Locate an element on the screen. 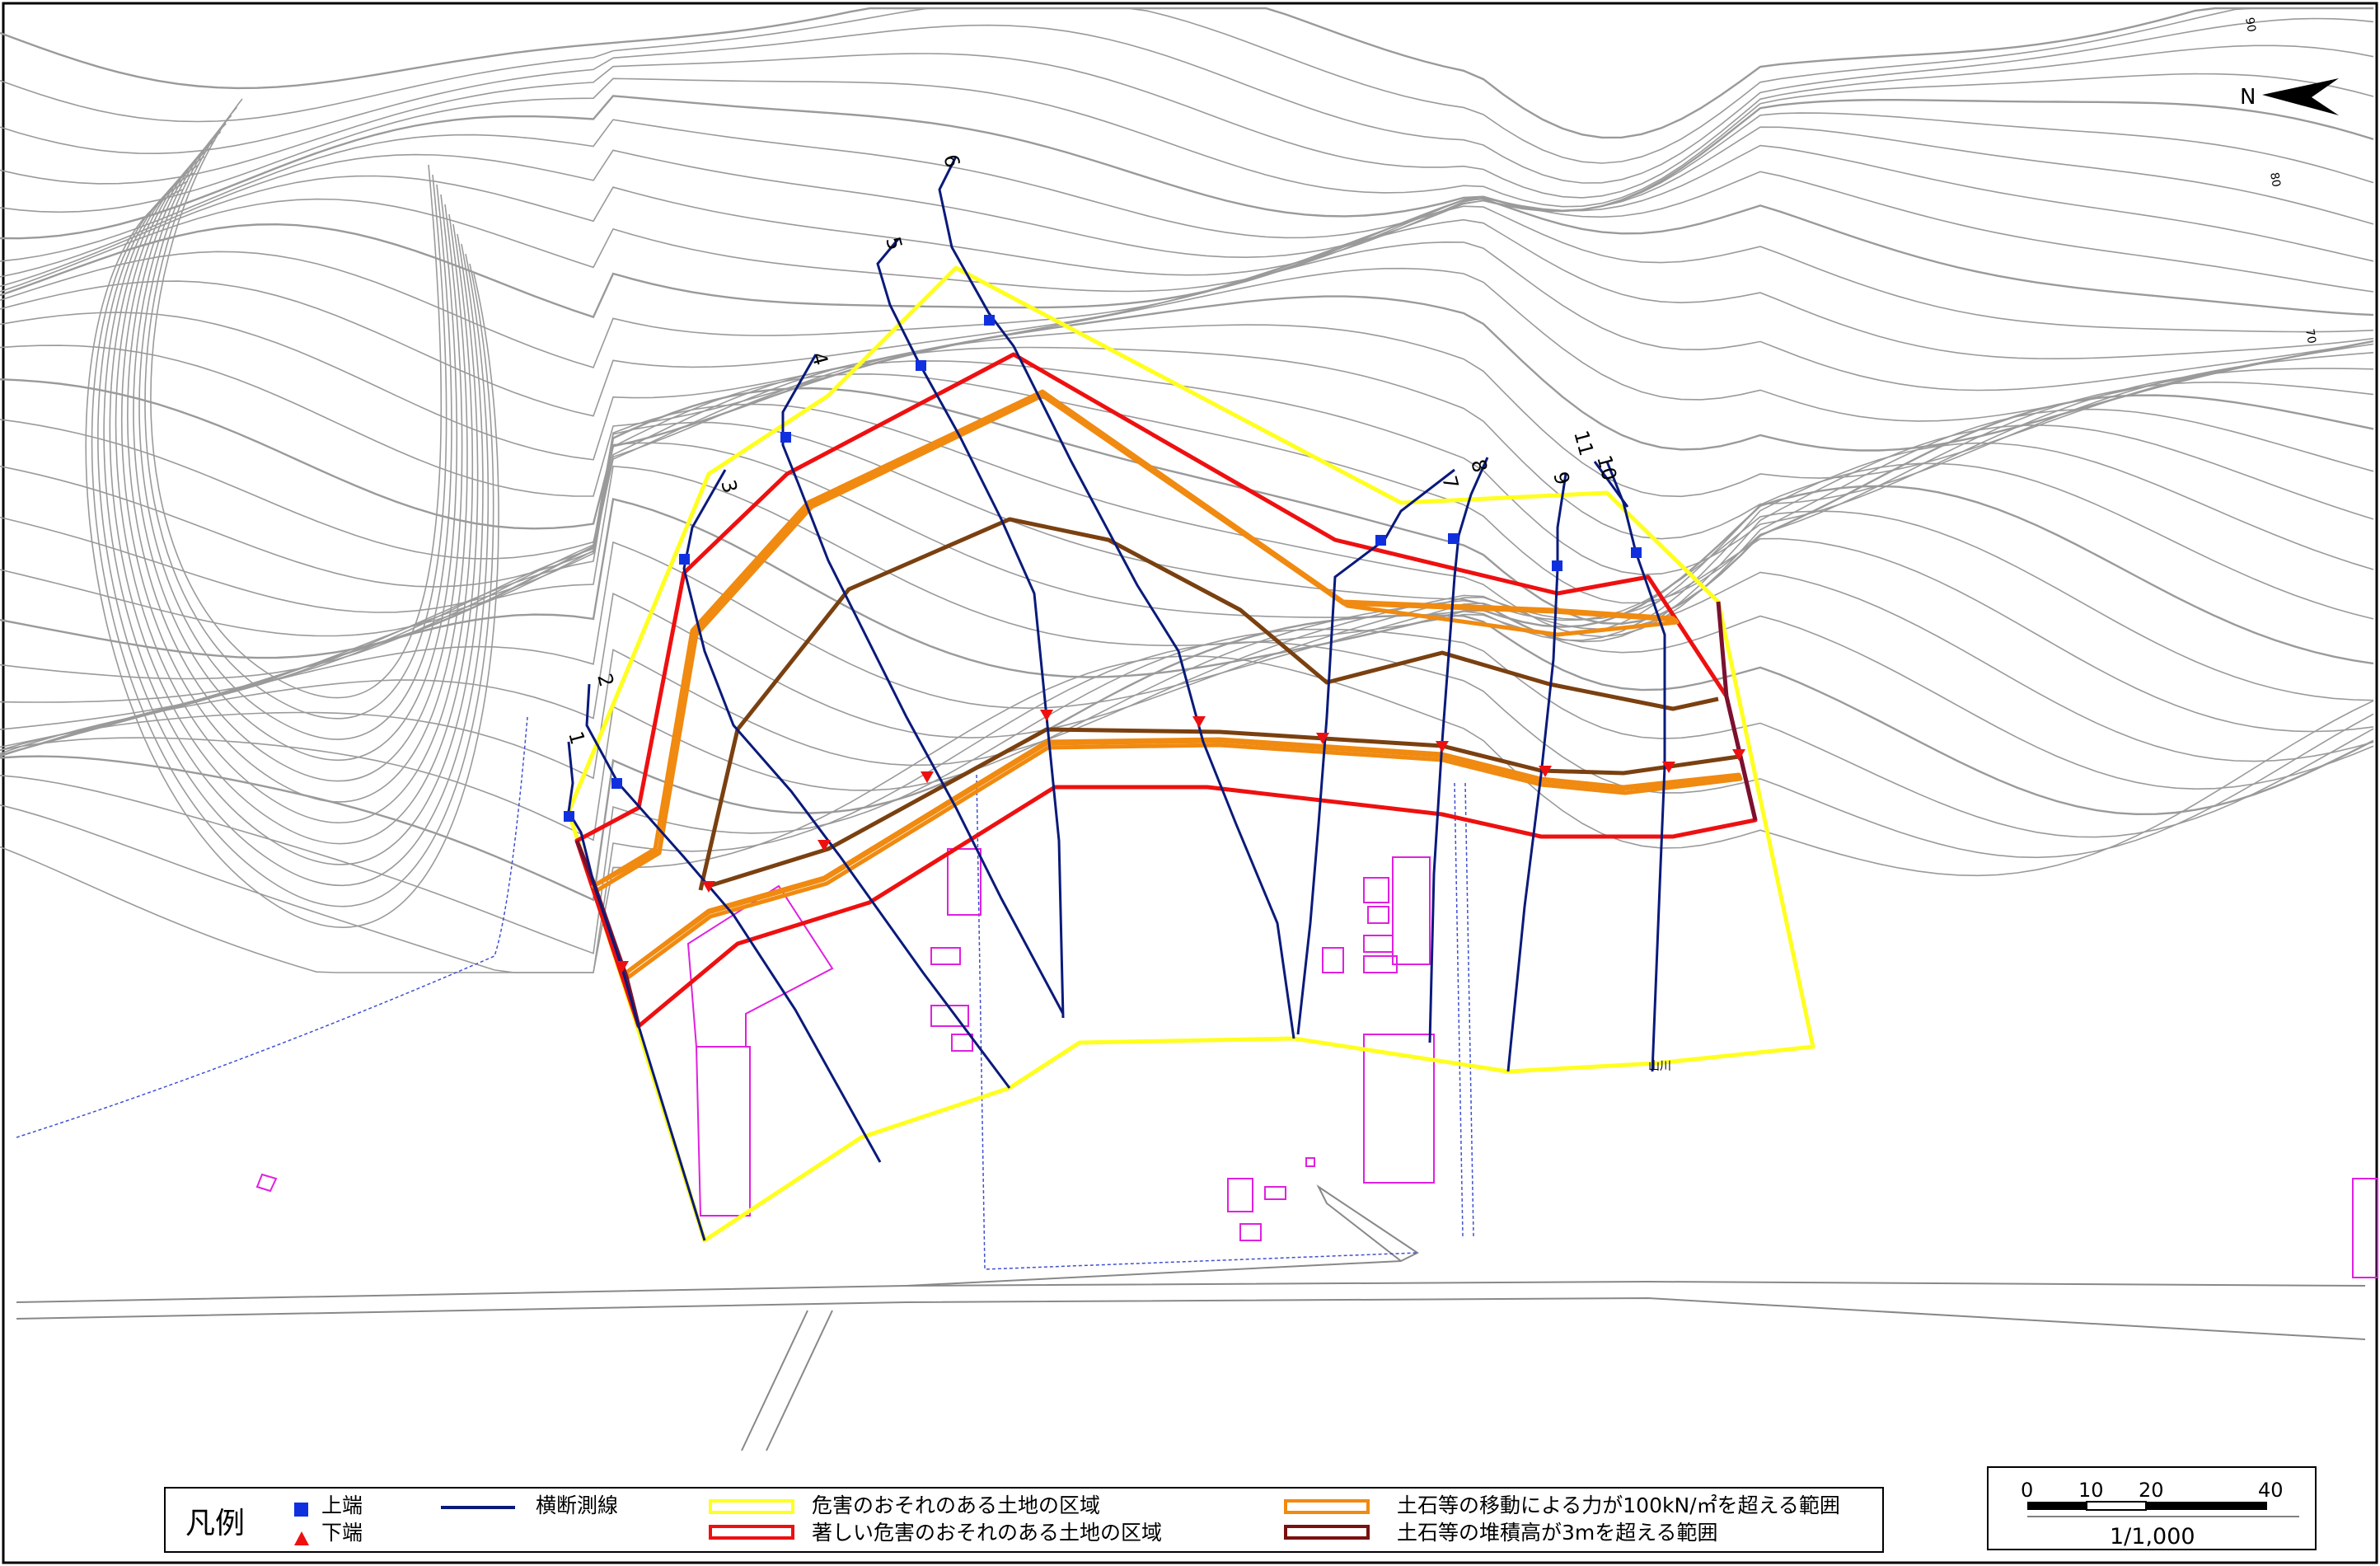  triangle-icon is located at coordinates (301, 1538).